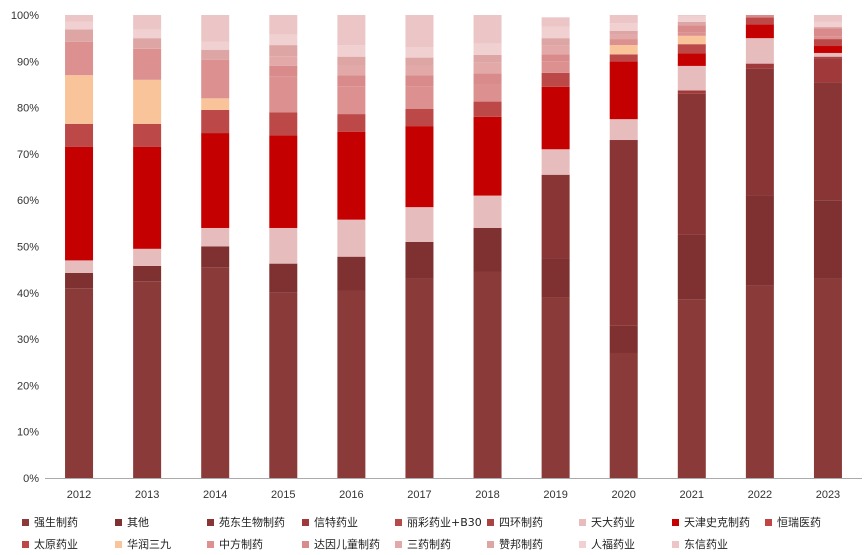 The height and width of the screenshot is (555, 867). I want to click on legend-item: 四环制药, so click(533, 522).